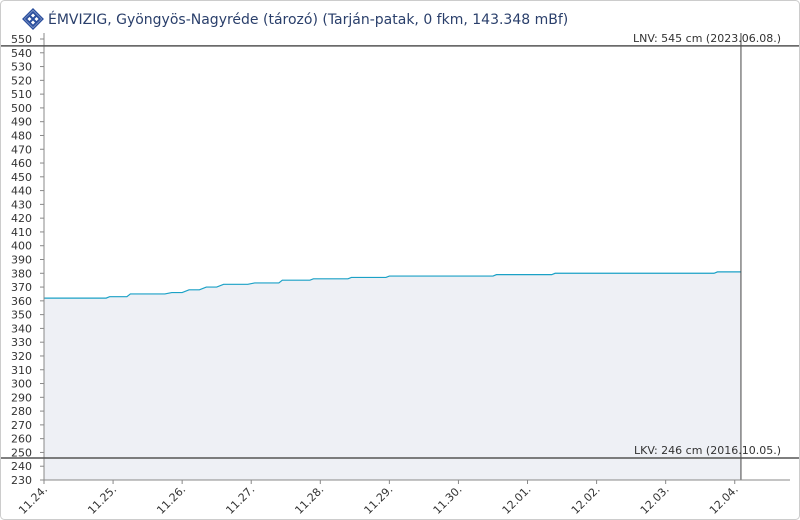  I want to click on y-tick-label: 250, so click(21, 452).